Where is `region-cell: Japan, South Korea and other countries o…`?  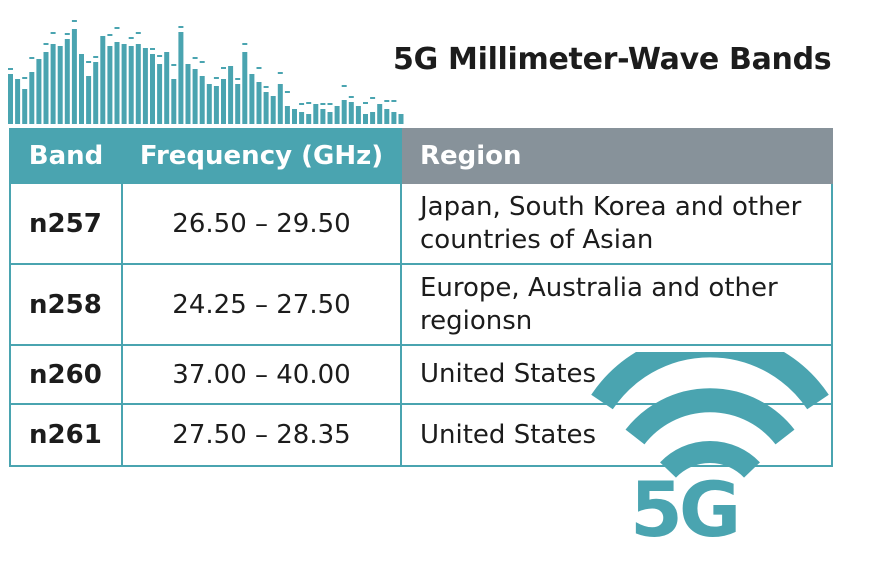
region-cell: Japan, South Korea and other countries o… is located at coordinates (616, 223).